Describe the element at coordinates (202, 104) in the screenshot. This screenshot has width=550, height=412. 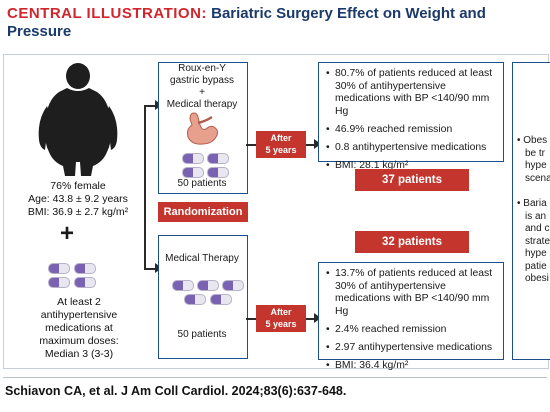
I see `surgery-arm-line4: Medical therapy` at that location.